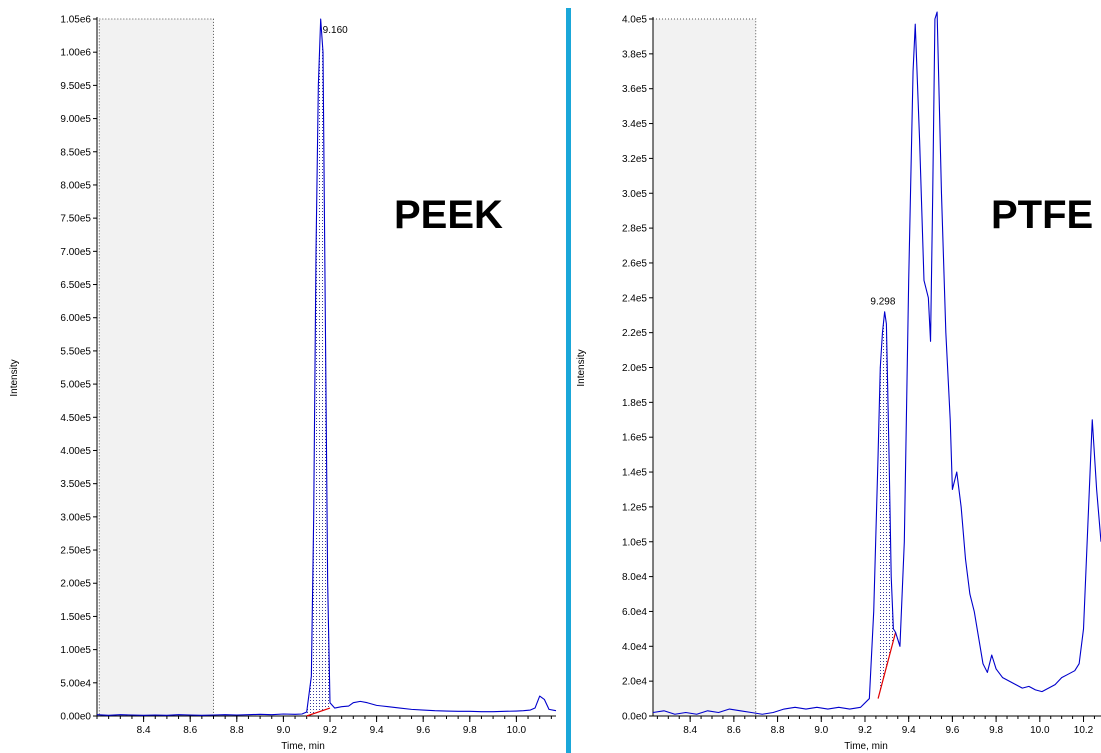  I want to click on peek-excluded-region, so click(156, 367).